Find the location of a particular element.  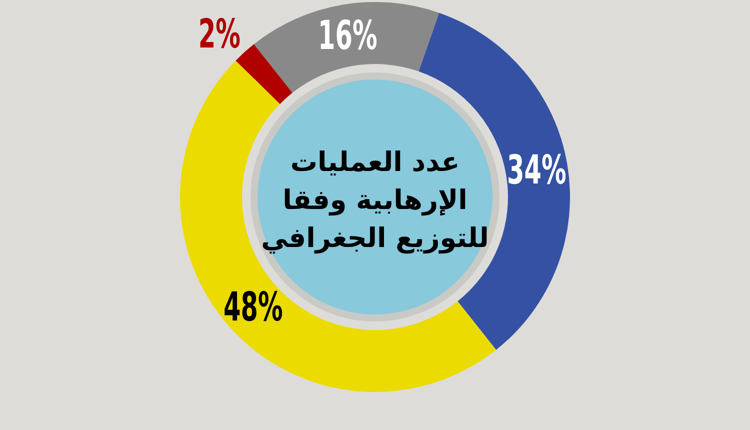

data-label: 34% is located at coordinates (536, 170).